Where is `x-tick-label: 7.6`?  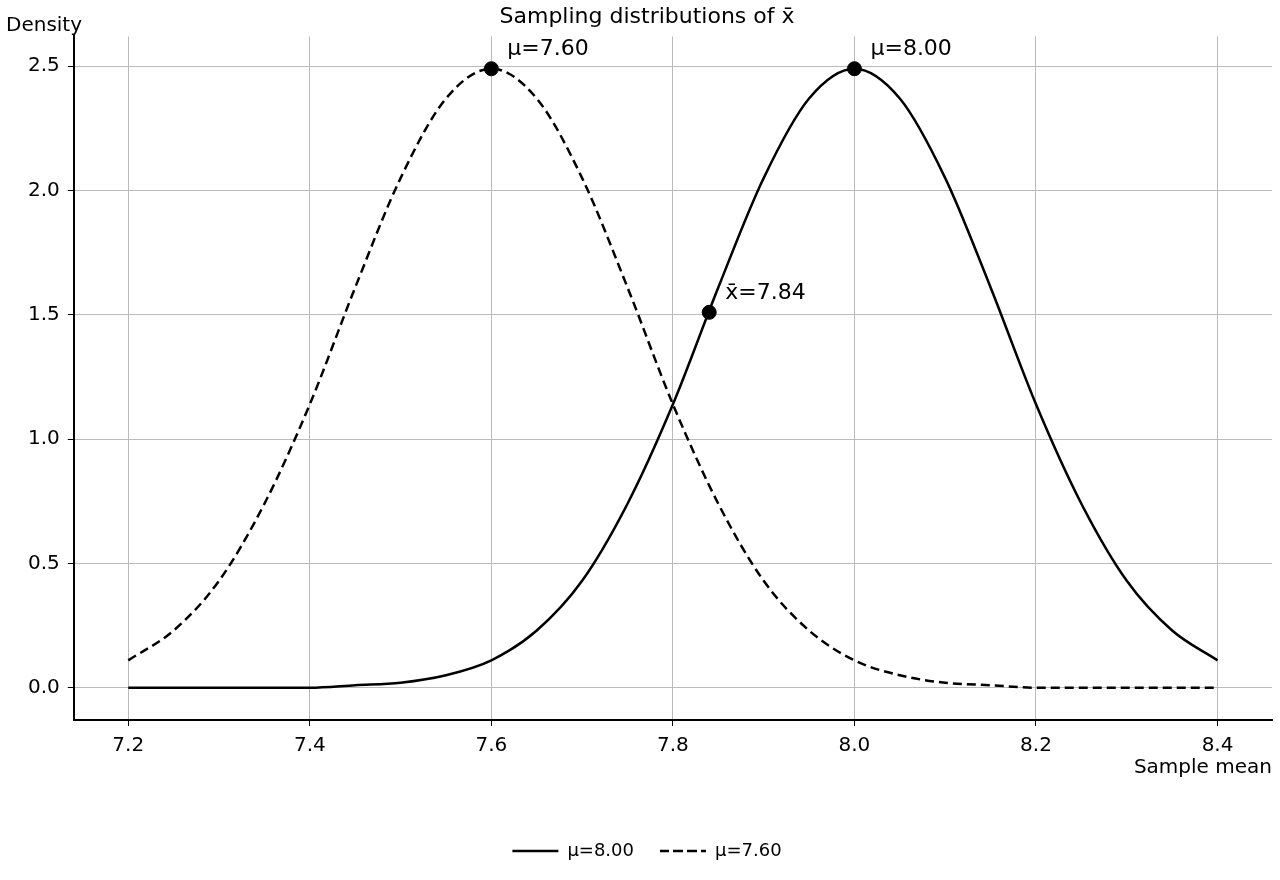 x-tick-label: 7.6 is located at coordinates (491, 744).